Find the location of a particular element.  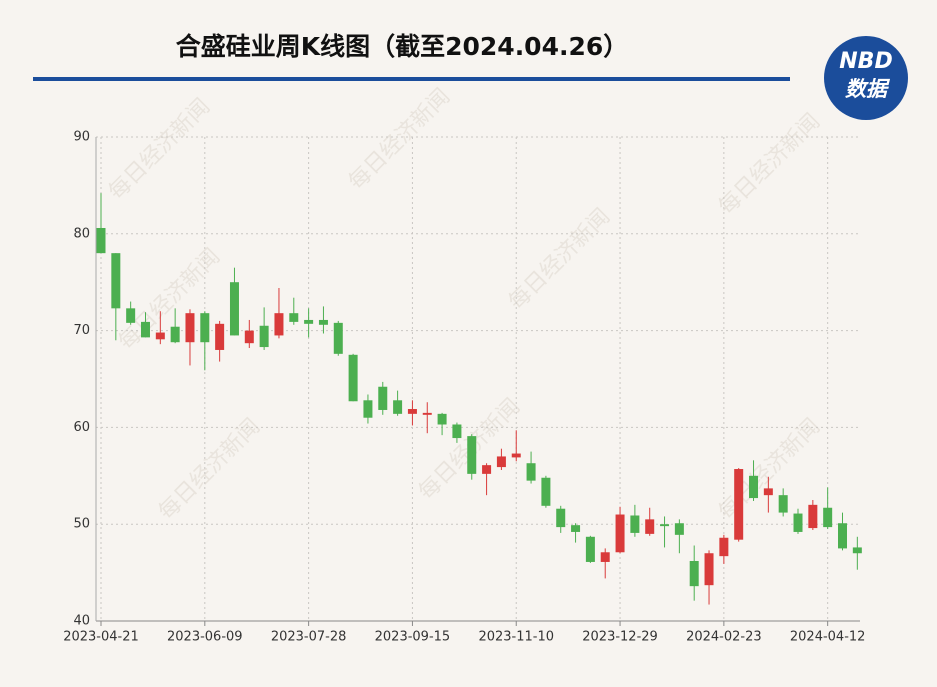

logo-text: 数据 is located at coordinates (868, 89).